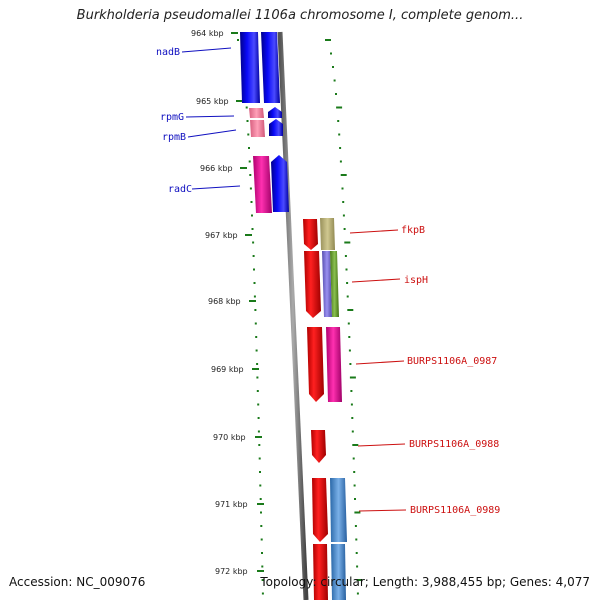  Describe the element at coordinates (216, 168) in the screenshot. I see `kbp-label: 966 kbp` at that location.